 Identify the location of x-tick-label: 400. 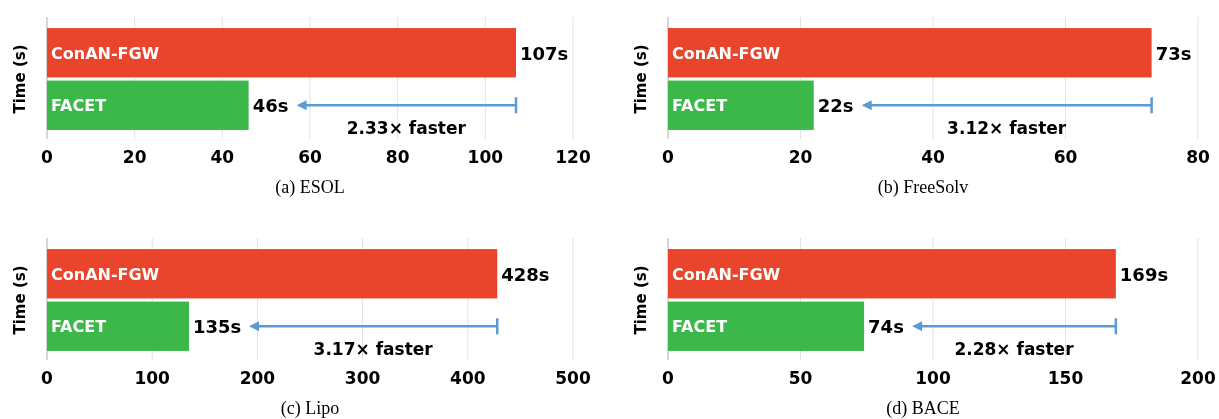
(468, 378).